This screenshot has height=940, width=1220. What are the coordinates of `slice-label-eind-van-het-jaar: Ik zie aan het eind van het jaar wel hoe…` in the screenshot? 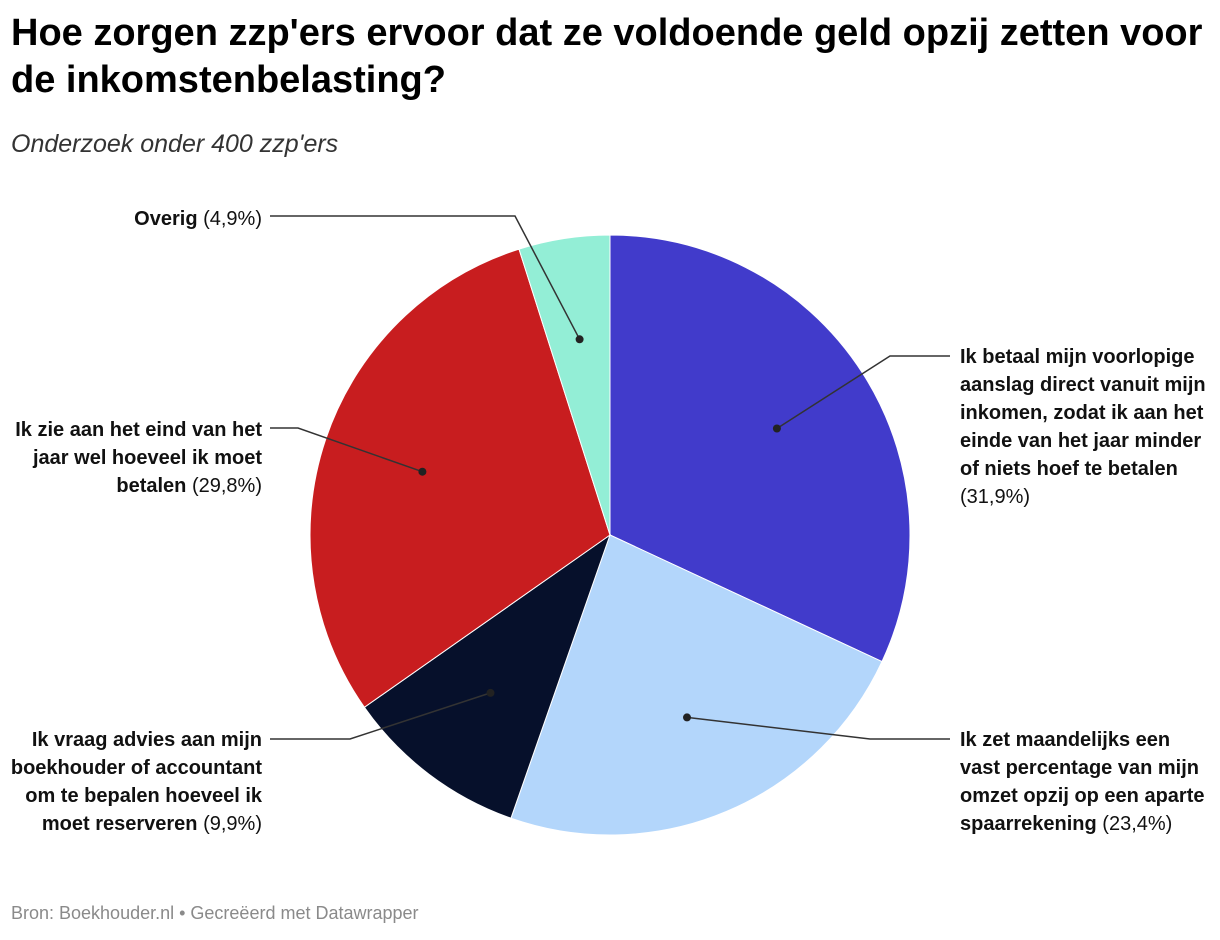 It's located at (138, 458).